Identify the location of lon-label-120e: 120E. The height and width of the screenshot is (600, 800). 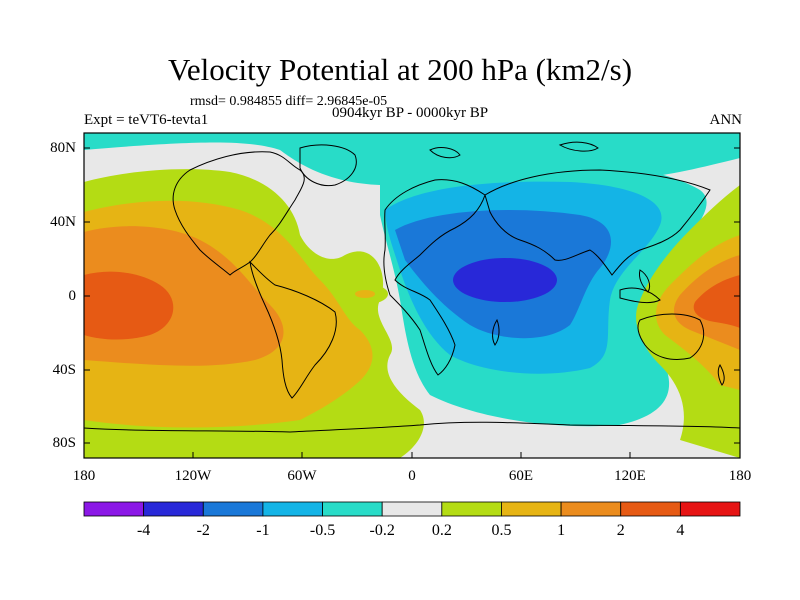
(630, 476).